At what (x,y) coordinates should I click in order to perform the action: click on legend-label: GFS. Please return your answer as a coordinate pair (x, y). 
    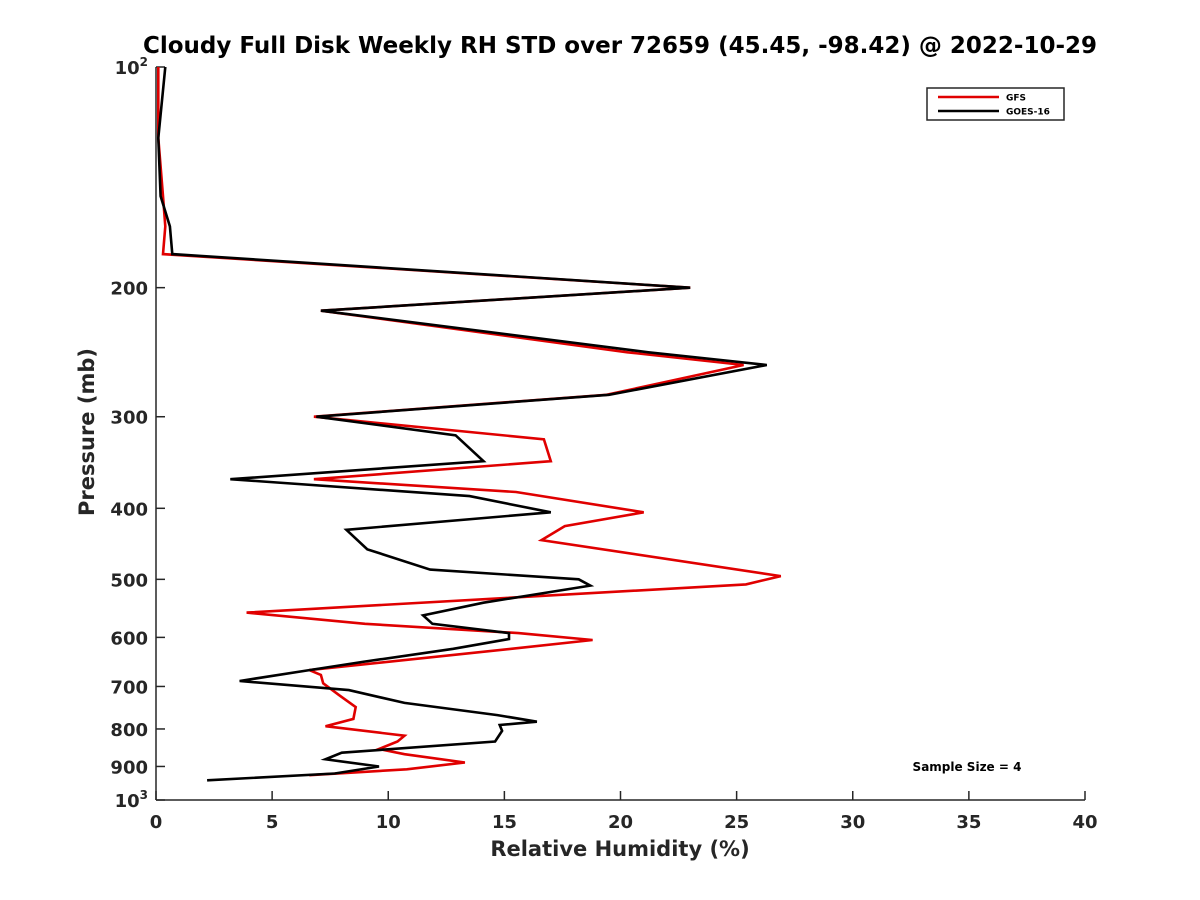
    Looking at the image, I should click on (1016, 99).